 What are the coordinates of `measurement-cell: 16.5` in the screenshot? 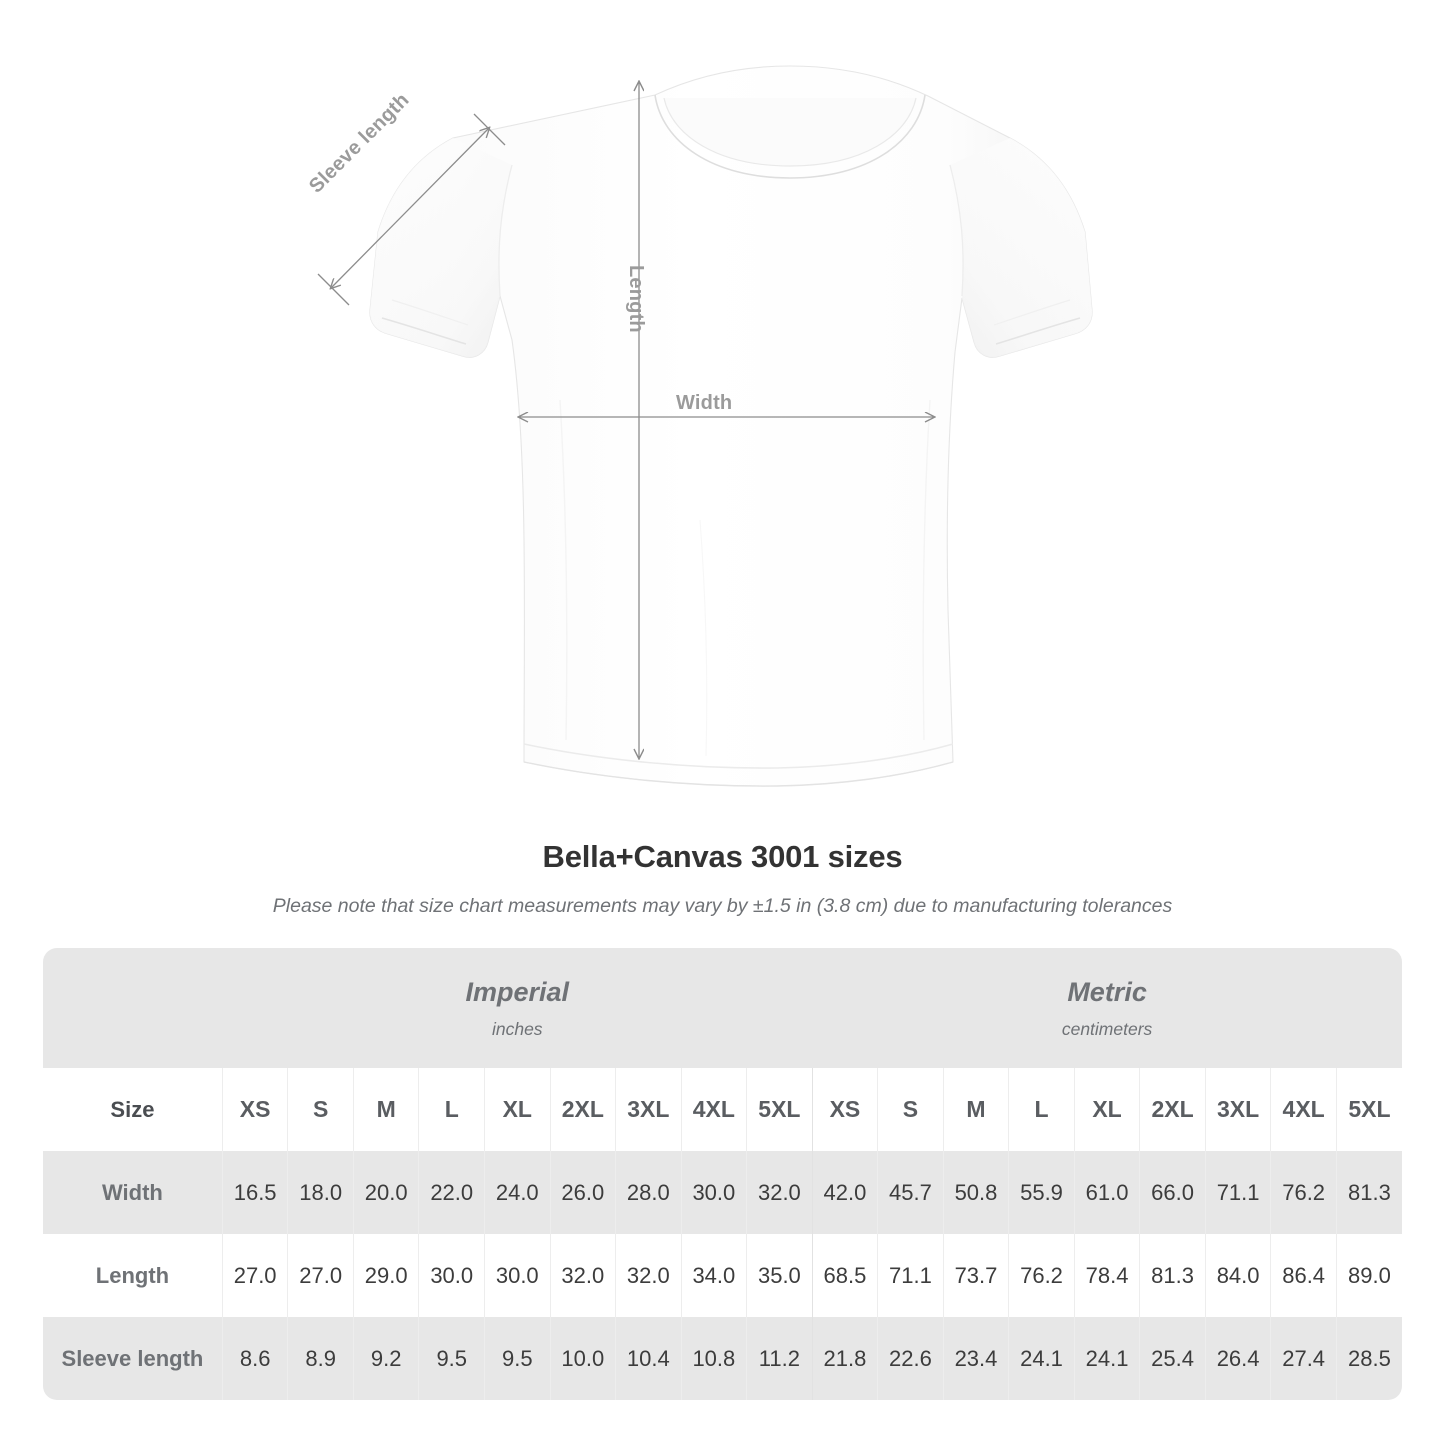 It's located at (254, 1192).